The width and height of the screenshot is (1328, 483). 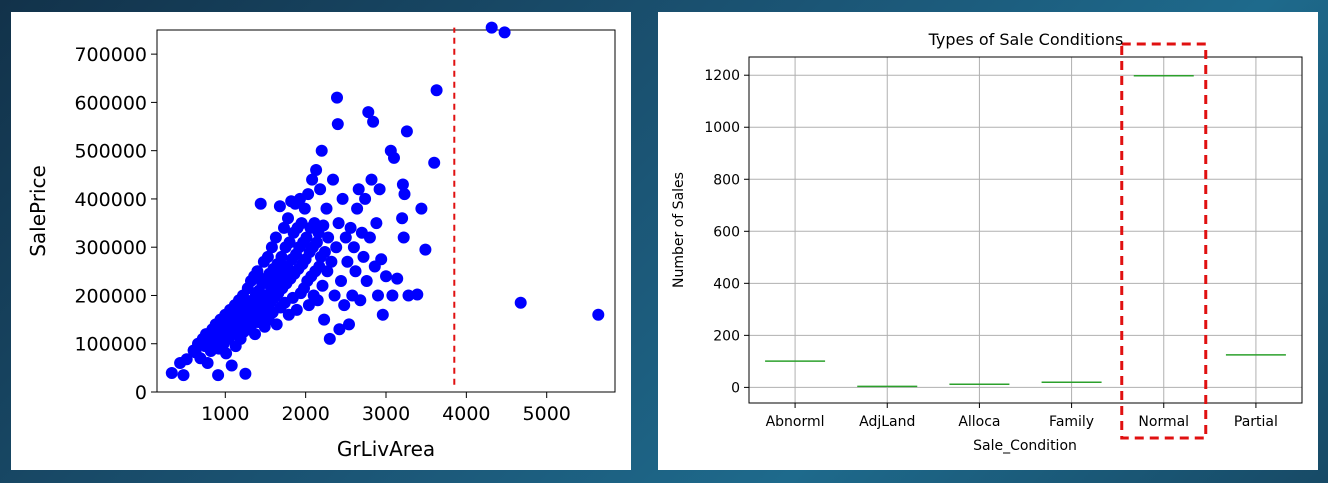 What do you see at coordinates (722, 76) in the screenshot?
I see `y-tick-label: 1200` at bounding box center [722, 76].